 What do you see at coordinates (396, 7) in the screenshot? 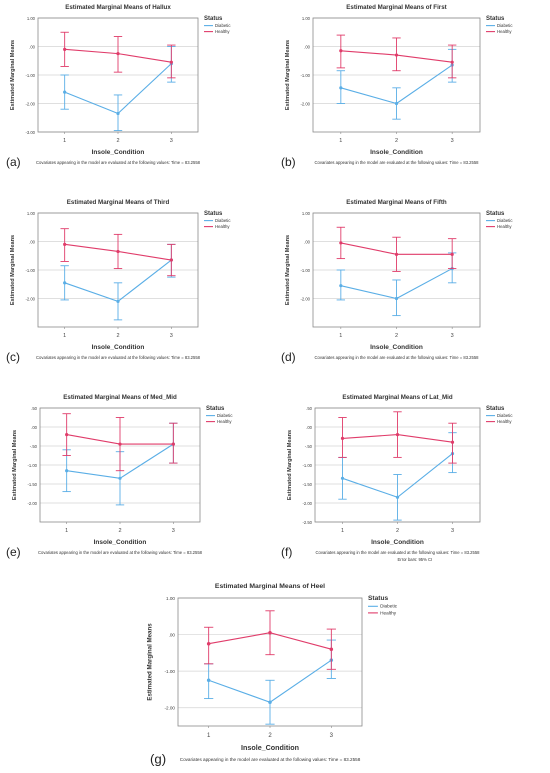
I see `chart-title: Estimated Marginal Means of First` at bounding box center [396, 7].